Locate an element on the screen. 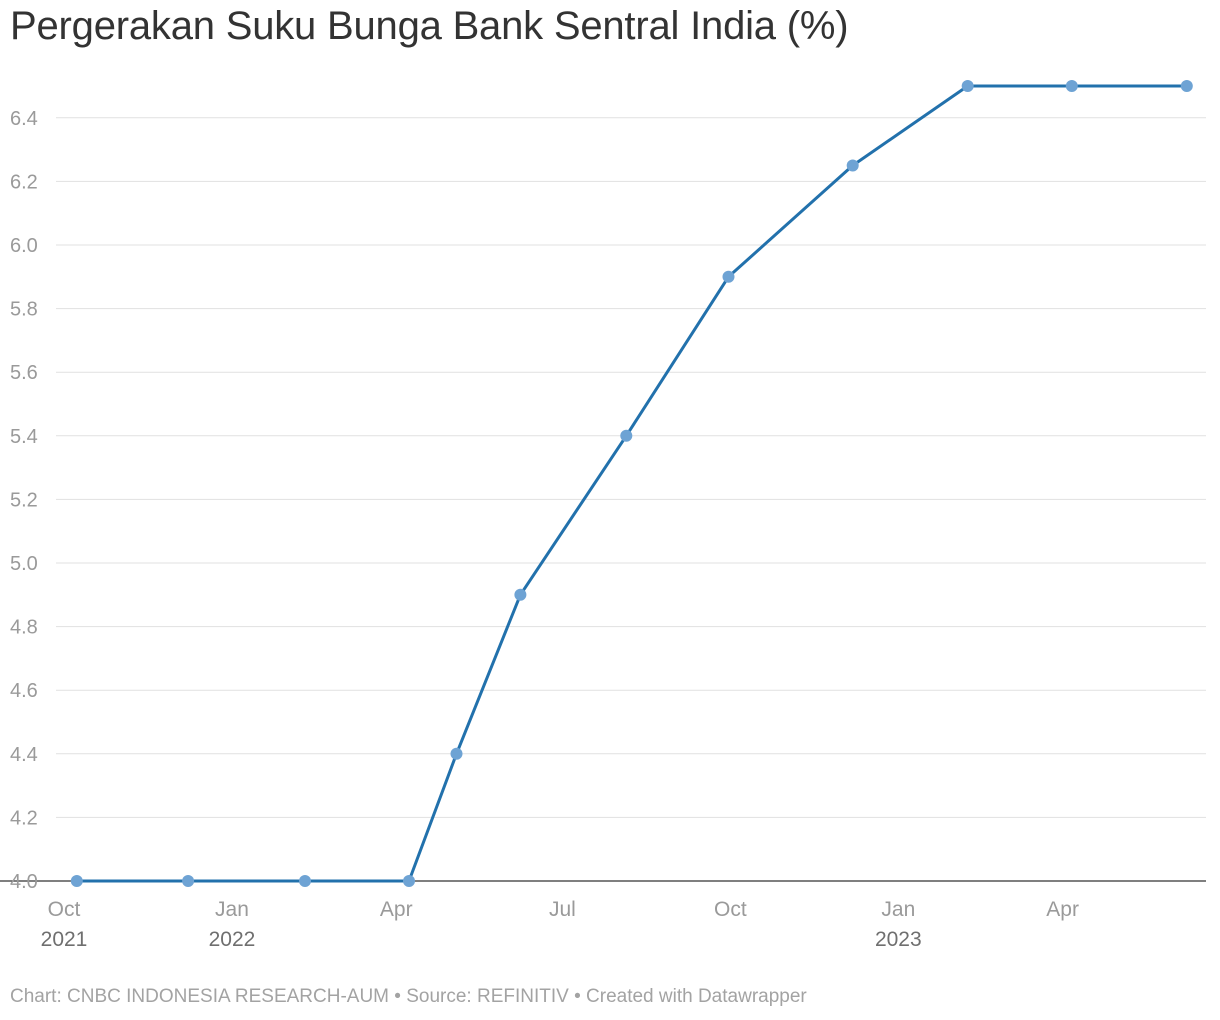 This screenshot has width=1220, height=1020. x-tick-year-label: 2022 is located at coordinates (232, 939).